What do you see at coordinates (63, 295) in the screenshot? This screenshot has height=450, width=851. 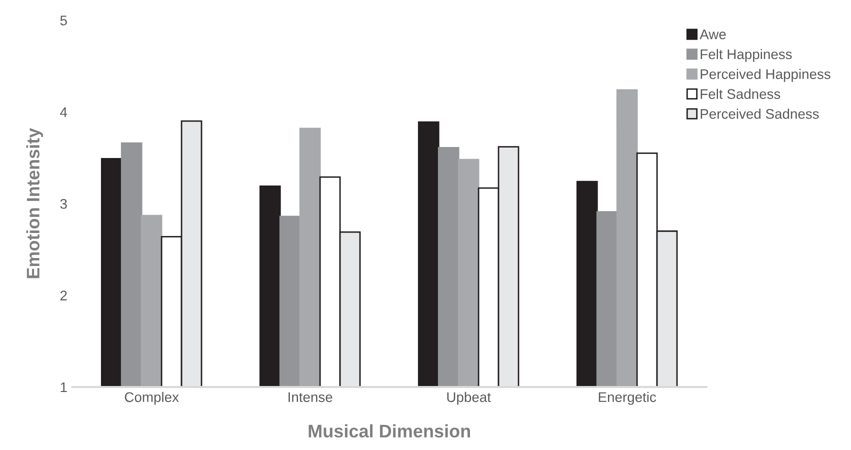 I see `y-tick-label: 2` at bounding box center [63, 295].